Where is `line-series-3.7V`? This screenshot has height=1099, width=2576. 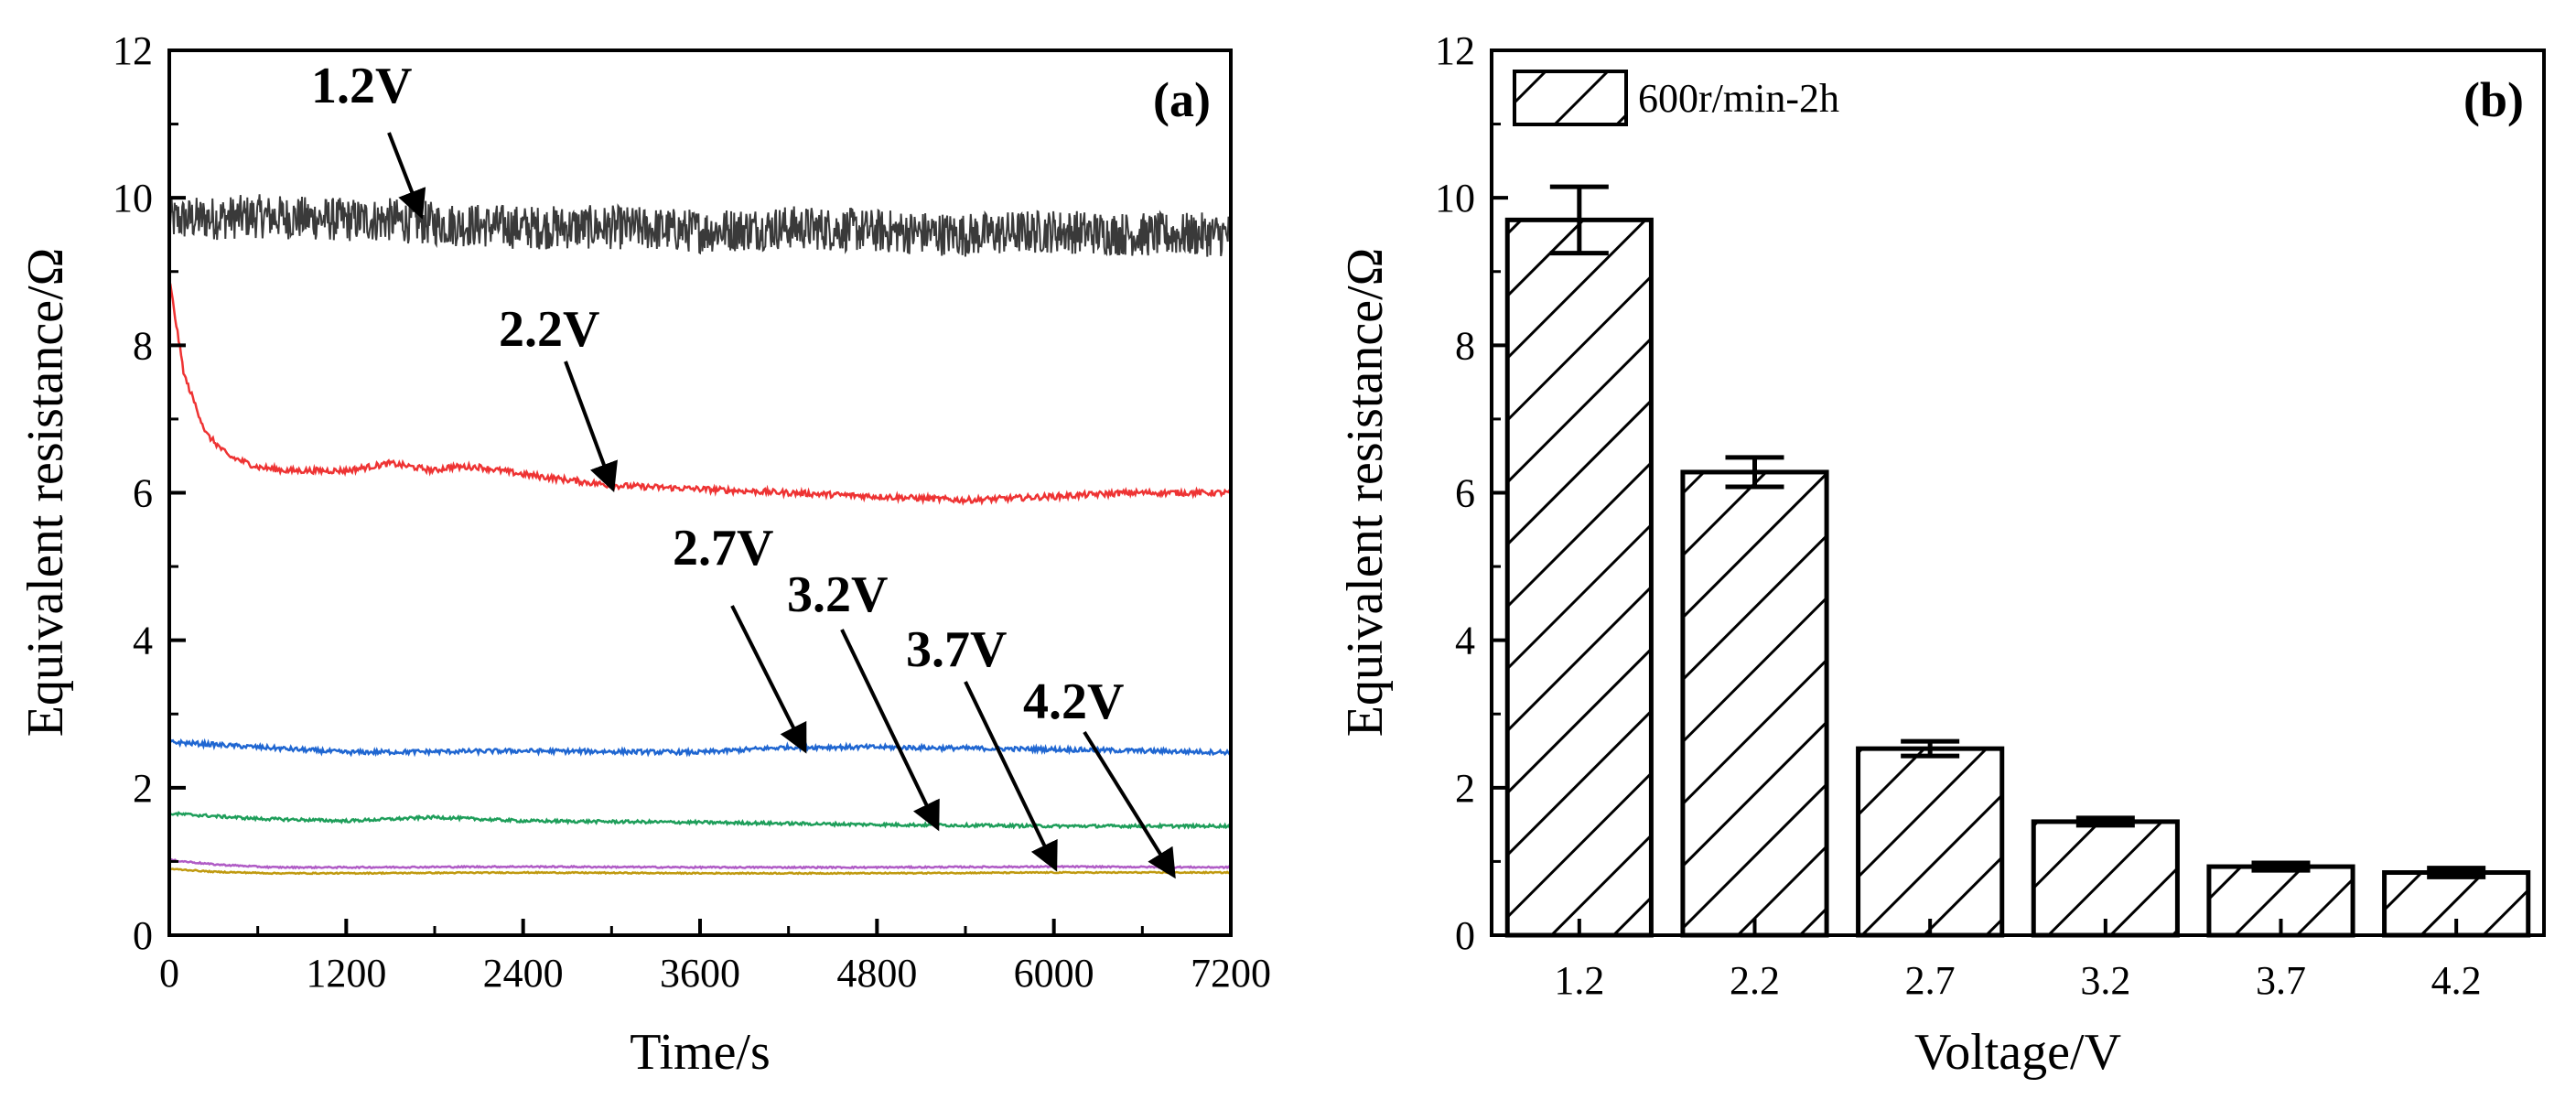
line-series-3.7V is located at coordinates (700, 863).